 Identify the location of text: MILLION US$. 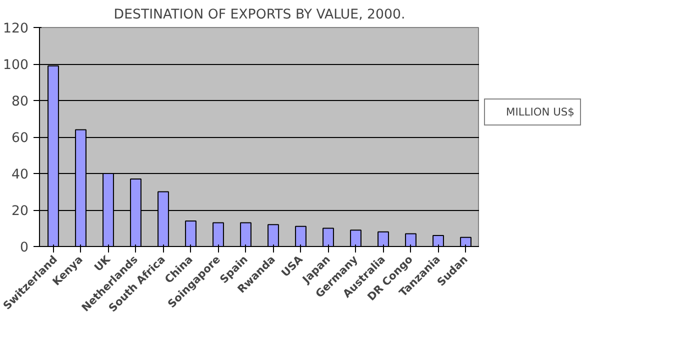
(540, 111).